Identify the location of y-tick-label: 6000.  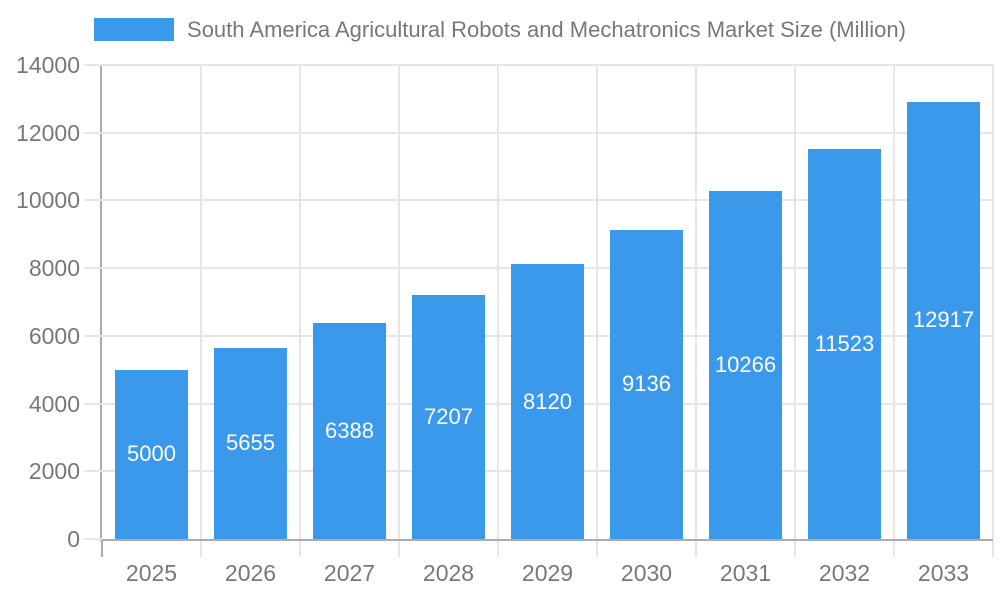
(54, 335).